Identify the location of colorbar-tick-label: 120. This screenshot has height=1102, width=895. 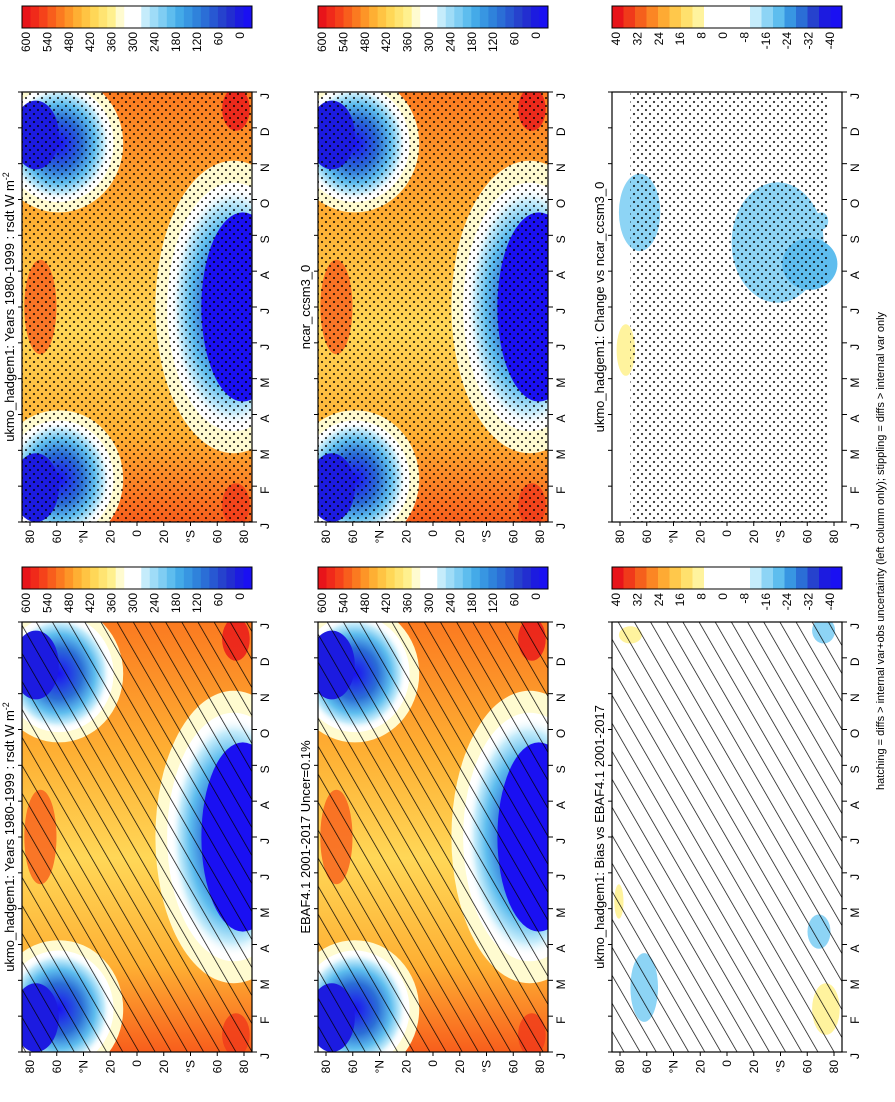
(197, 42).